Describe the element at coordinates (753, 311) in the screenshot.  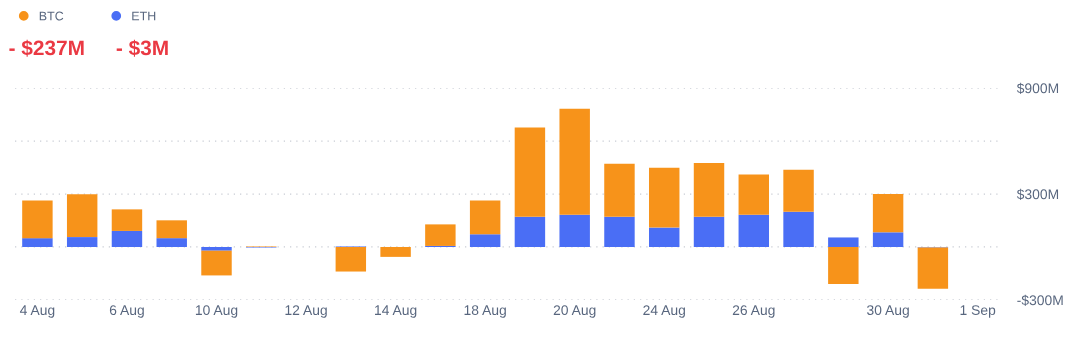
I see `x-tick-label: 26 Aug` at that location.